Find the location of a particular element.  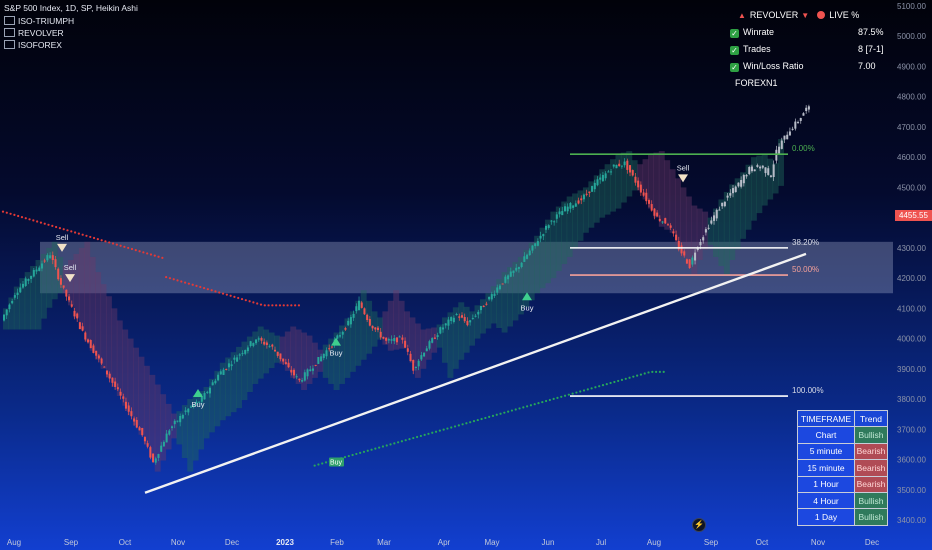

timeframe-cell: 4 Hour is located at coordinates (826, 500).